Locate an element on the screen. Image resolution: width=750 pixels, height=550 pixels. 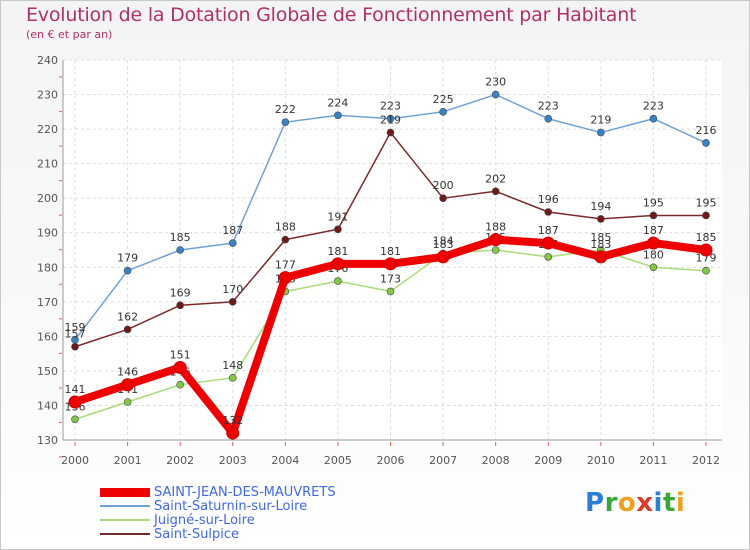
data-label: 177 is located at coordinates (285, 265).